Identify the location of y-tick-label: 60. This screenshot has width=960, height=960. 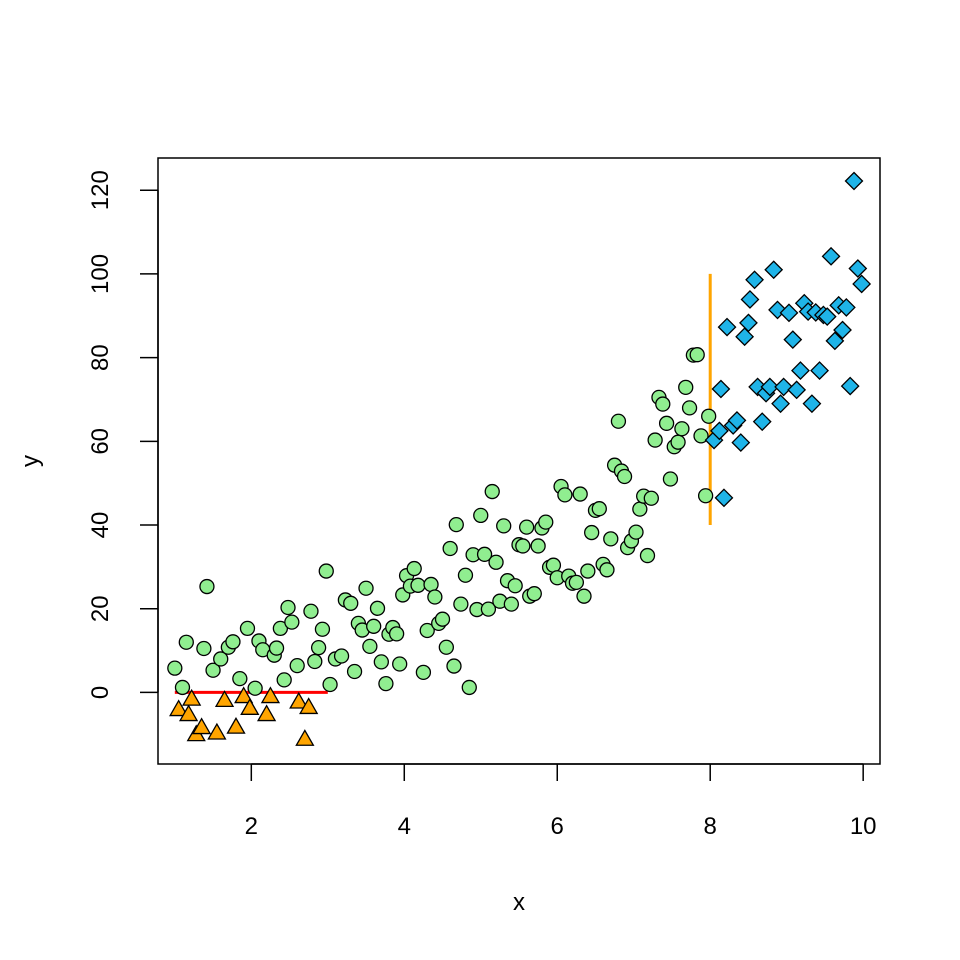
(100, 441).